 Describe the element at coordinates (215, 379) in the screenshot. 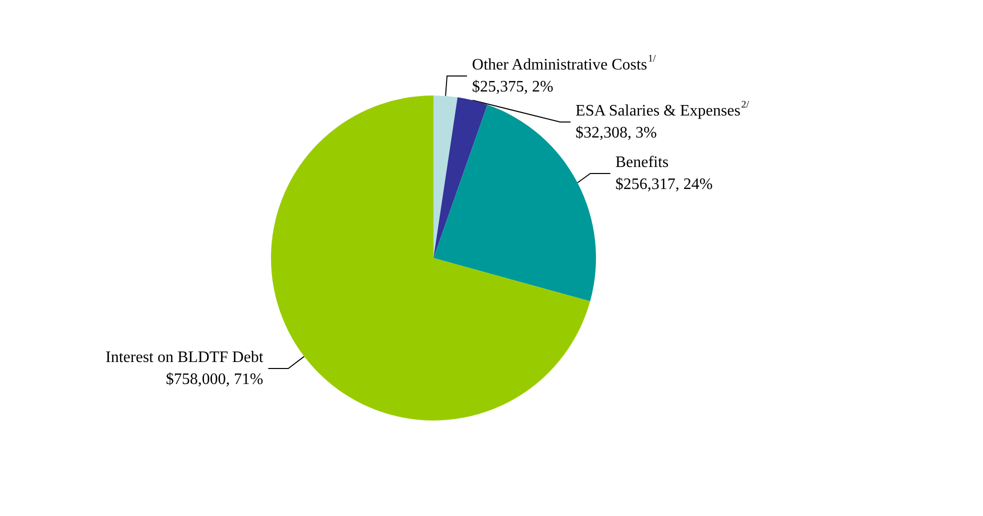

I see `data-label: $758,000, 71%` at that location.